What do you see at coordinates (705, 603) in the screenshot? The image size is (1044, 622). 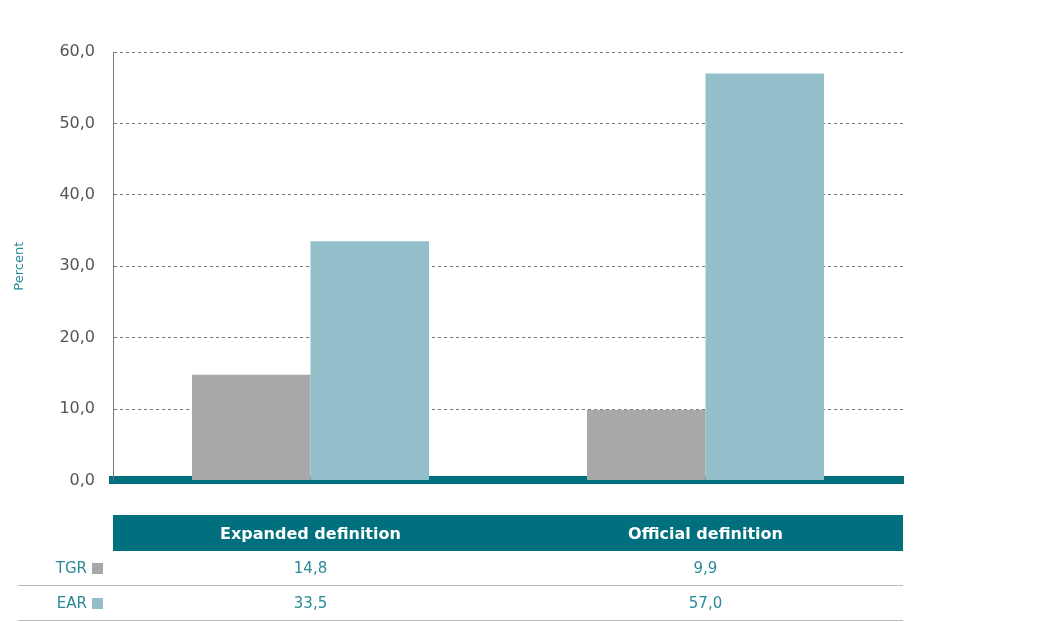 I see `data-label: 57,0` at bounding box center [705, 603].